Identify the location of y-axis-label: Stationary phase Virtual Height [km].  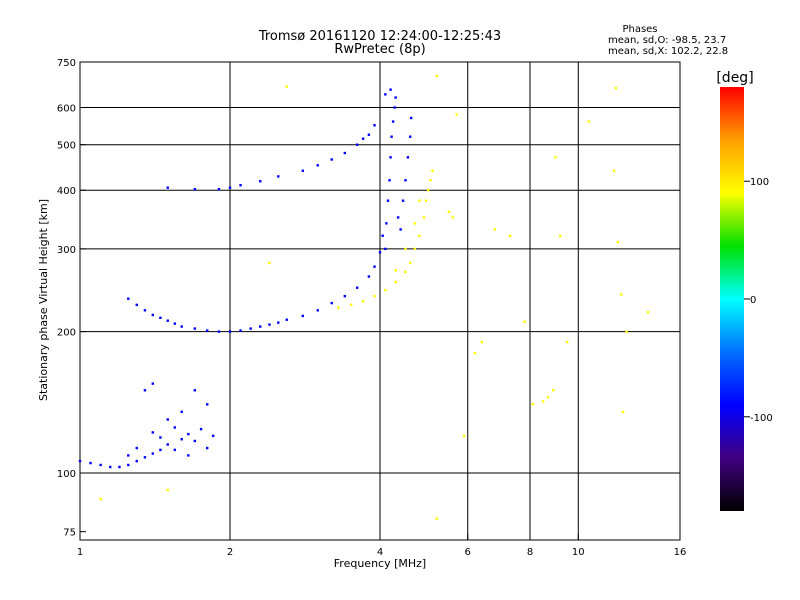
(43, 300).